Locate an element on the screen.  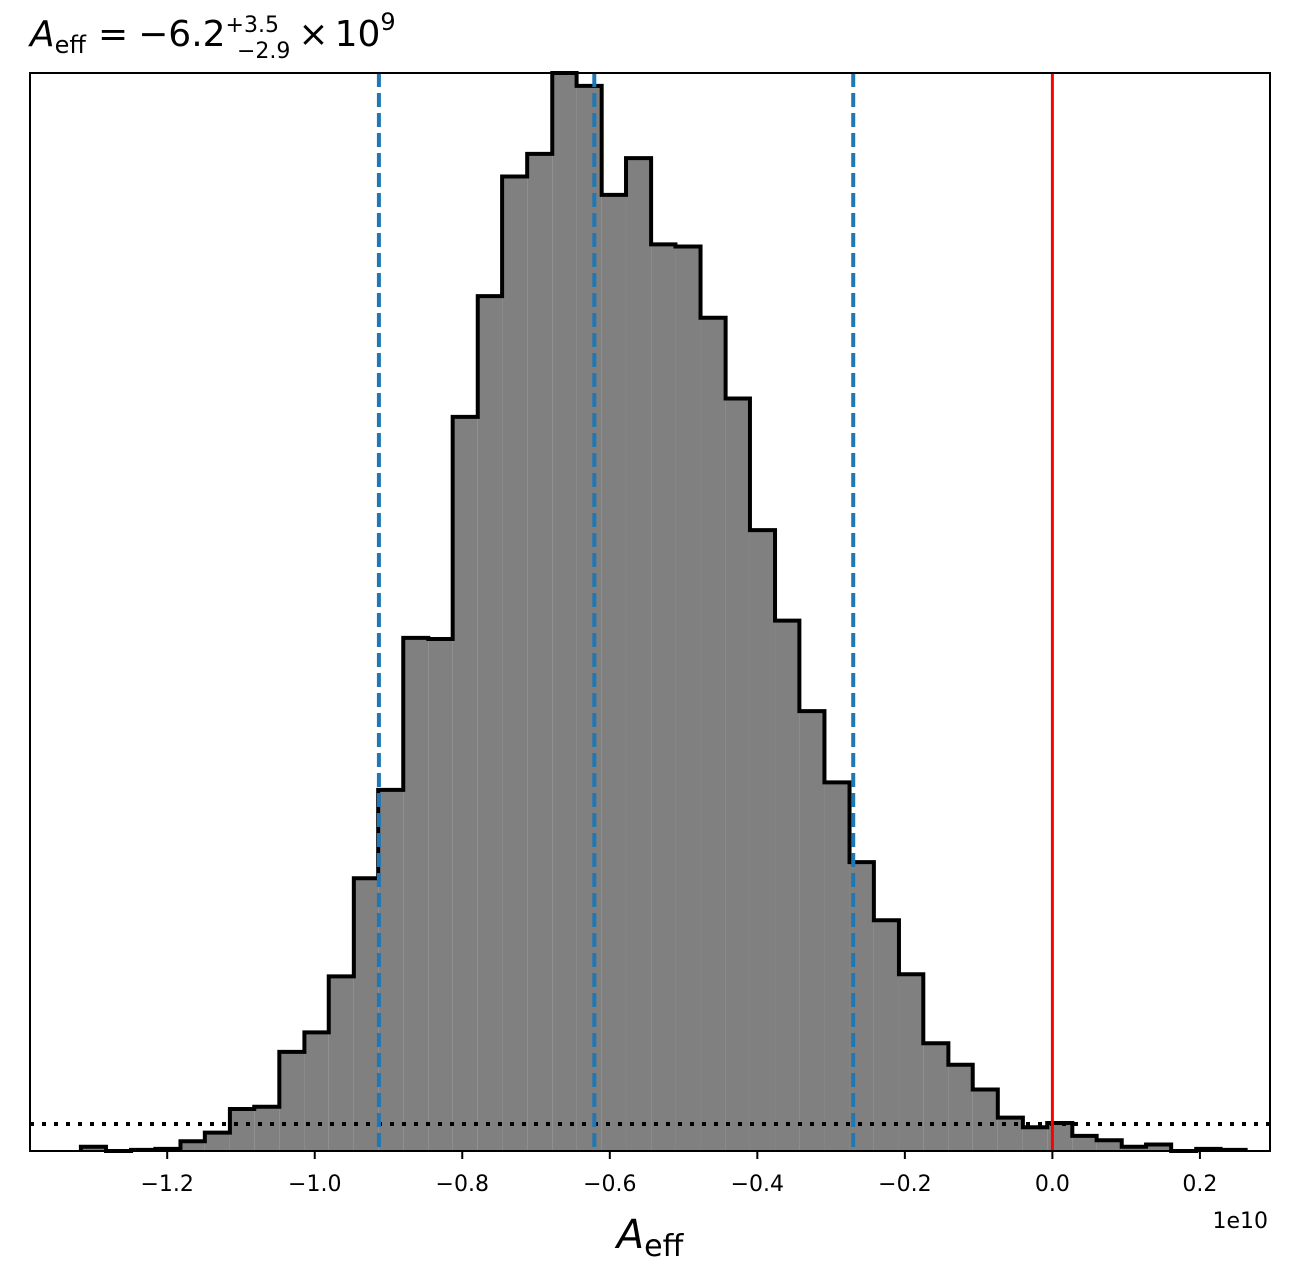
x-axis-label-symbol: A is located at coordinates (629, 1235).